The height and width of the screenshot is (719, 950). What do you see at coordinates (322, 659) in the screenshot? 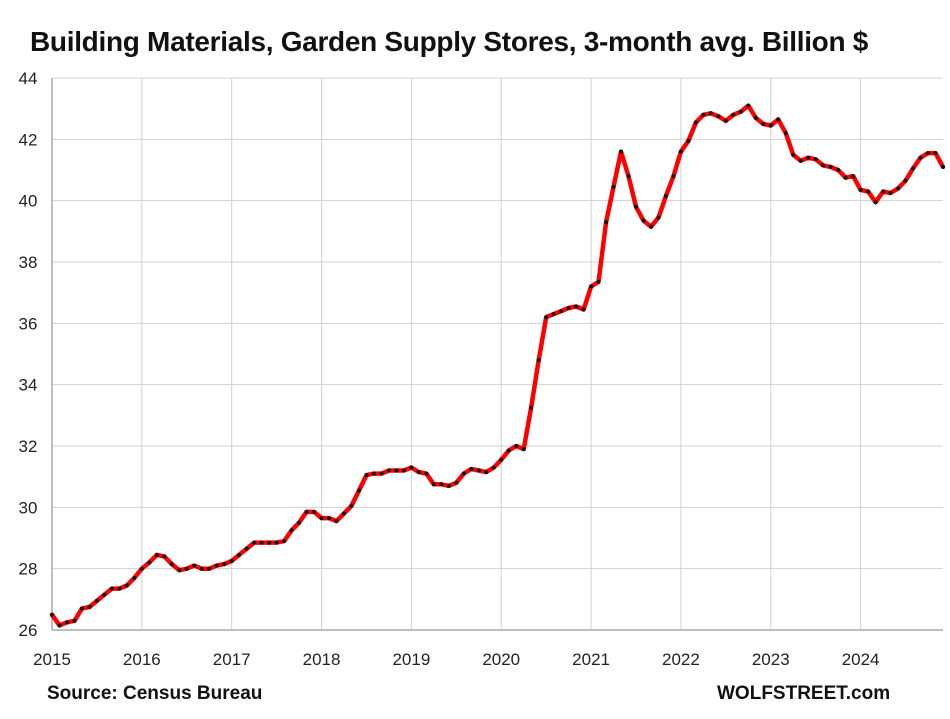
I see `x-tick-label: 2018` at bounding box center [322, 659].